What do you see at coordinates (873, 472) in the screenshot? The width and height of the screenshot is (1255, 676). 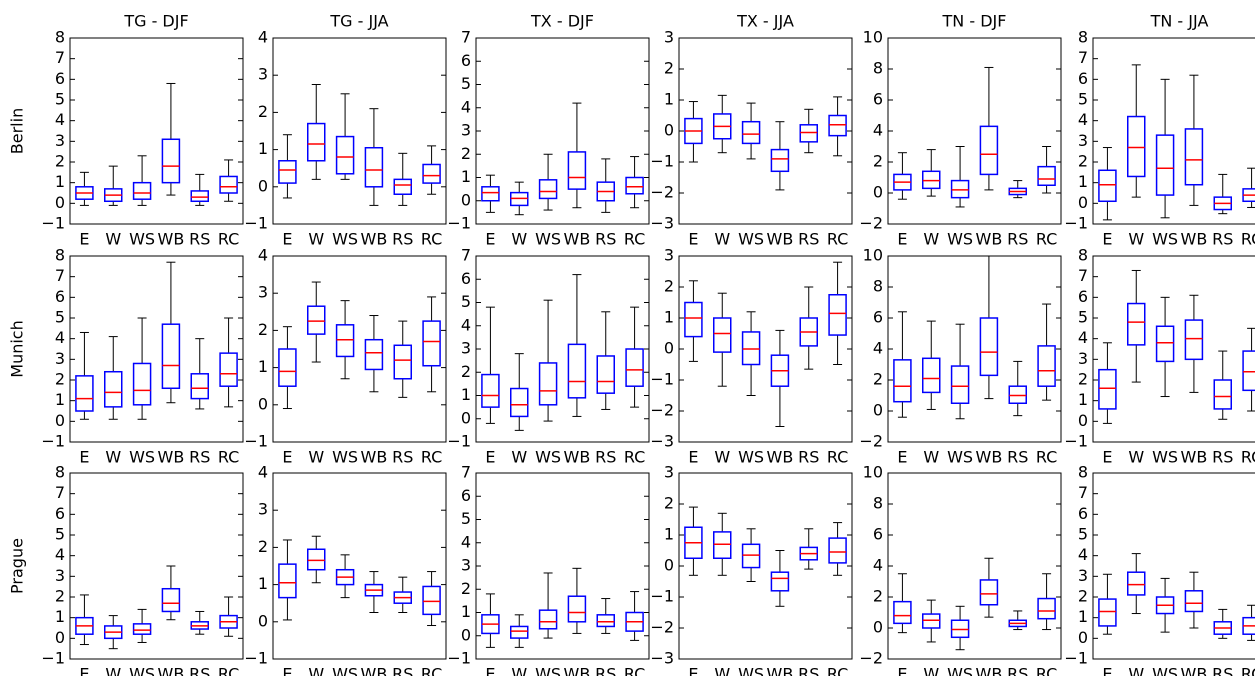 I see `y-tick-label: 10` at bounding box center [873, 472].